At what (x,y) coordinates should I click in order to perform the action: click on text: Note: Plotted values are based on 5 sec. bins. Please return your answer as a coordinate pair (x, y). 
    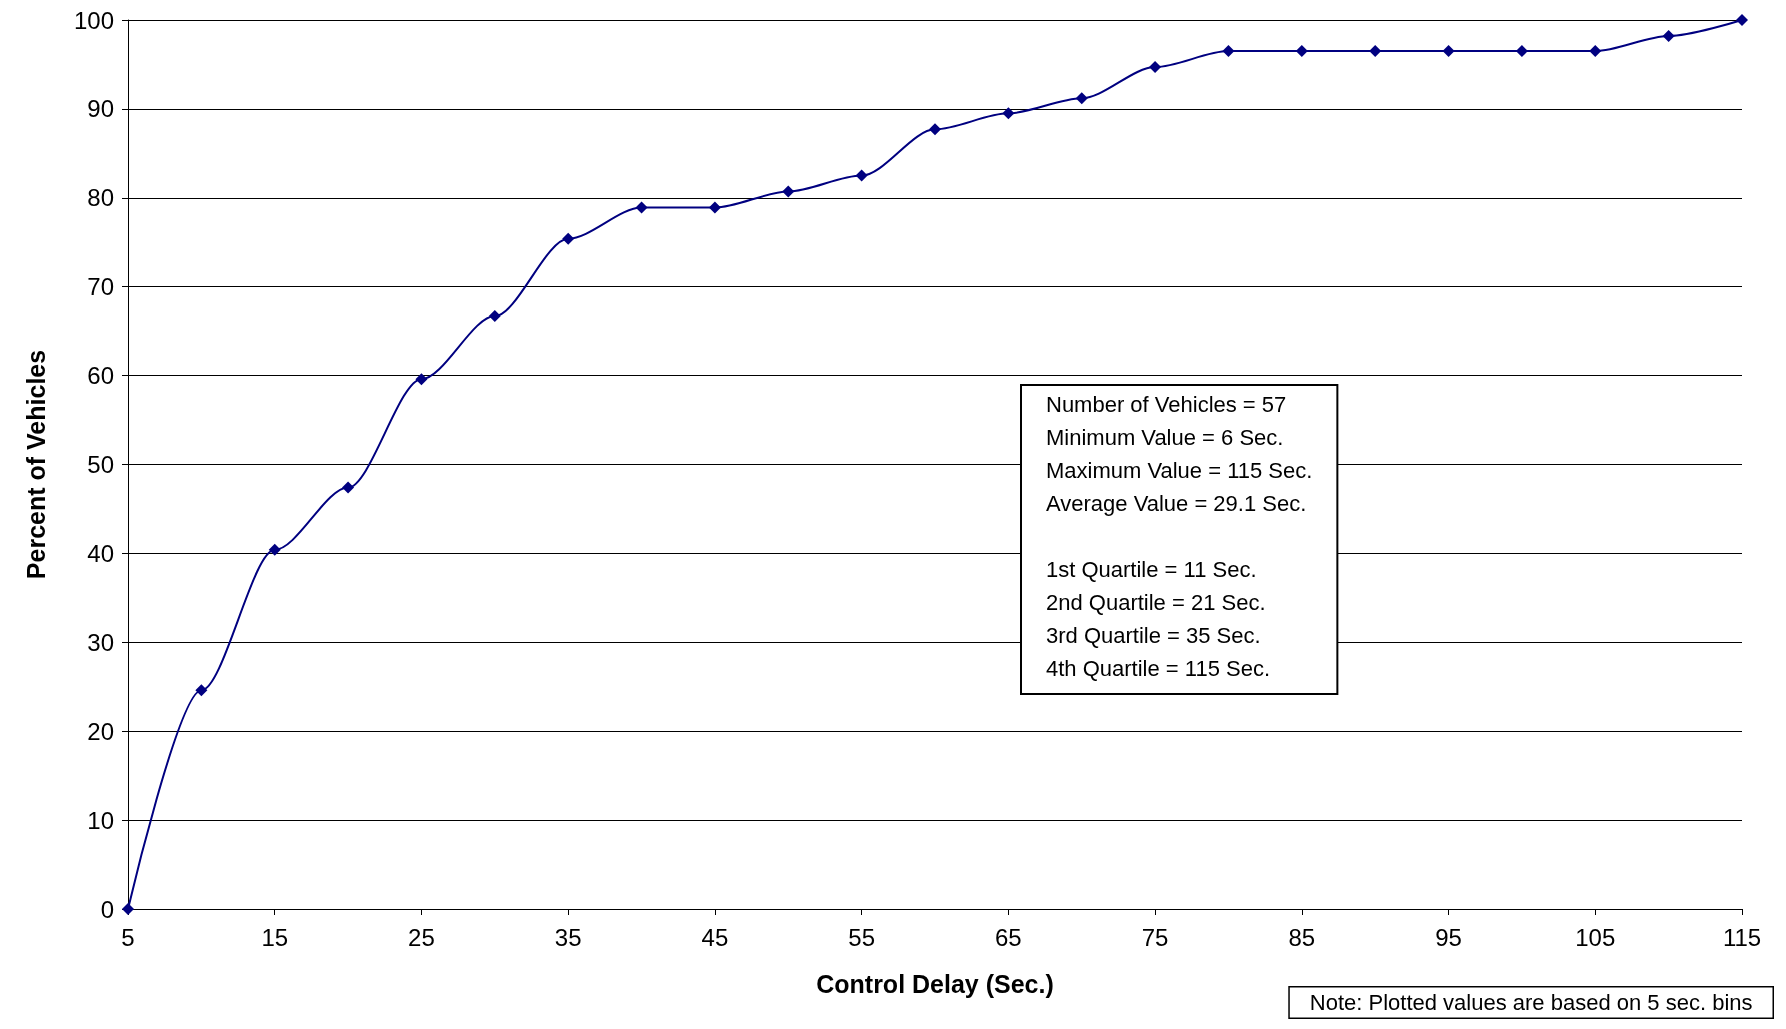
    Looking at the image, I should click on (1531, 1002).